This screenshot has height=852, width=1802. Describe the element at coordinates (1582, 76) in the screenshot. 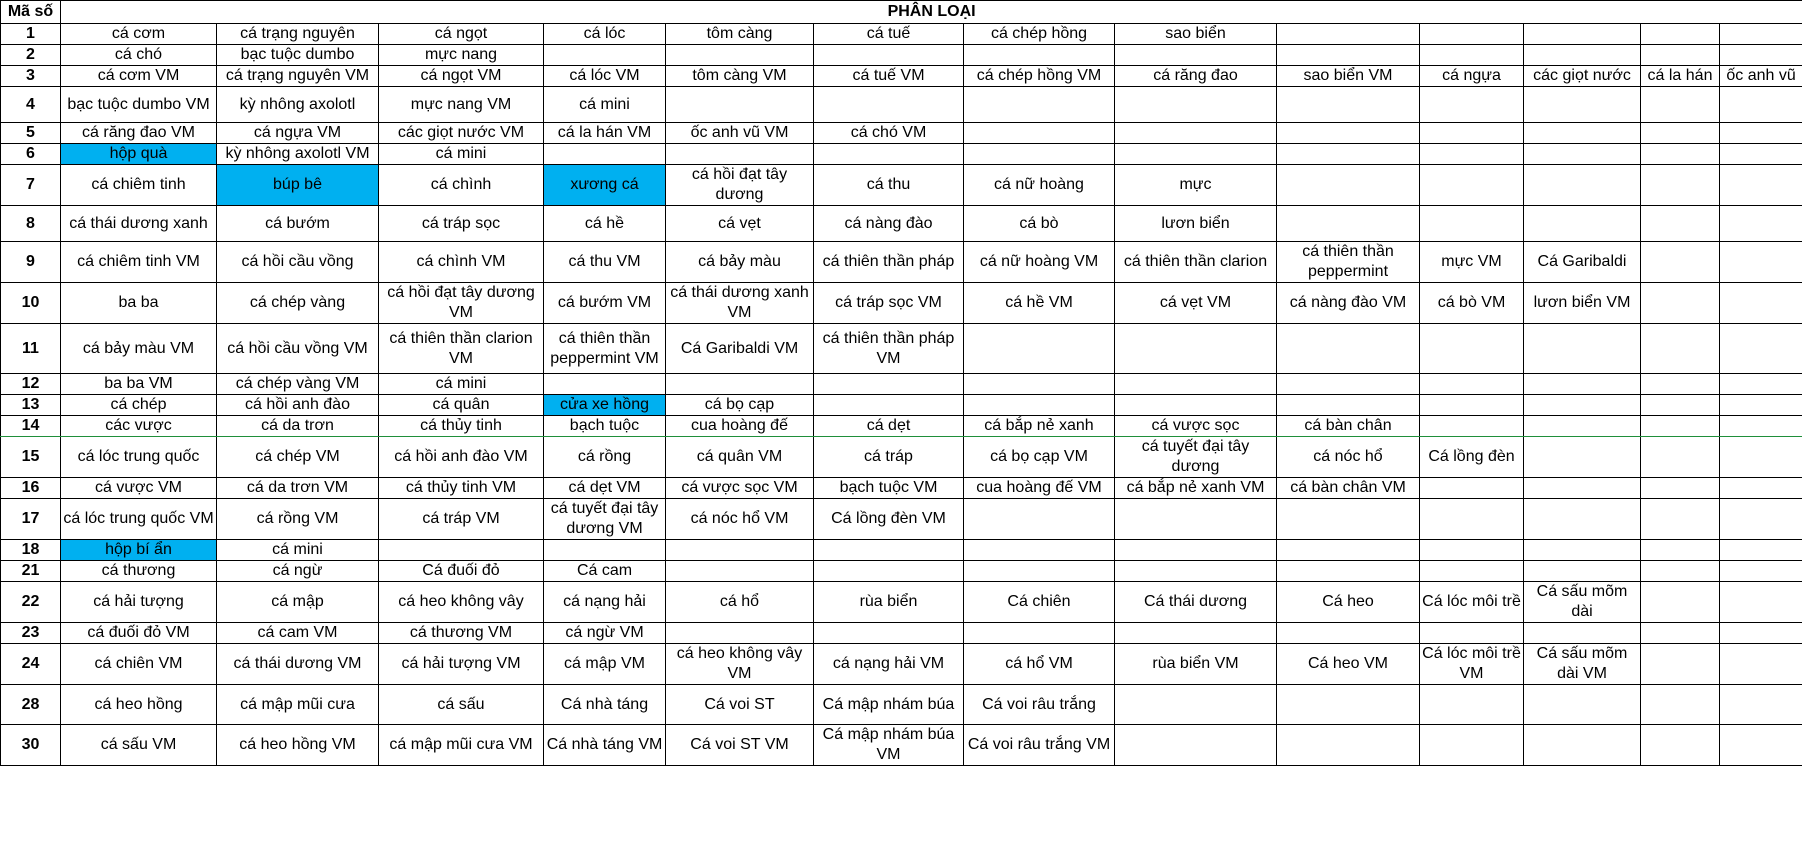

I see `table-cell: các giọt nước` at that location.